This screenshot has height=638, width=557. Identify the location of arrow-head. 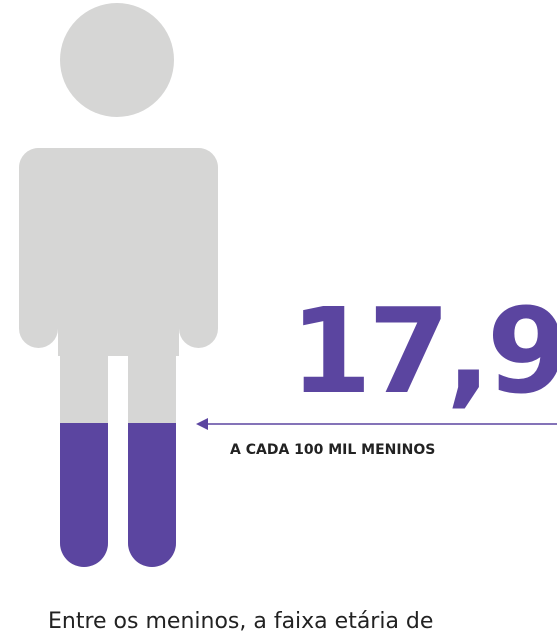
(202, 424).